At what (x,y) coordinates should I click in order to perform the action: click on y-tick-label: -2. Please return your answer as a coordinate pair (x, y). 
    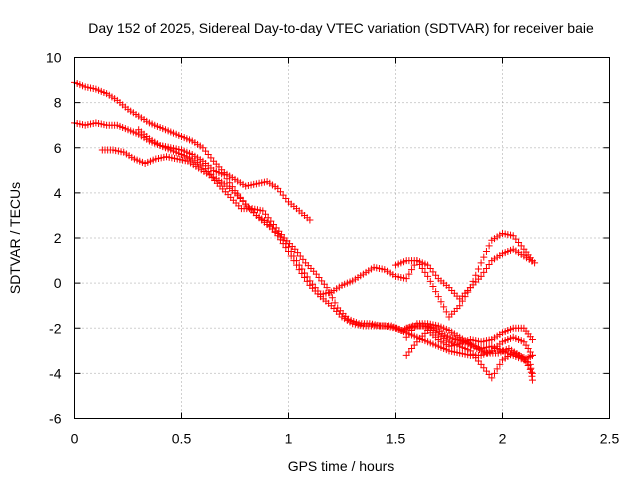
    Looking at the image, I should click on (55, 328).